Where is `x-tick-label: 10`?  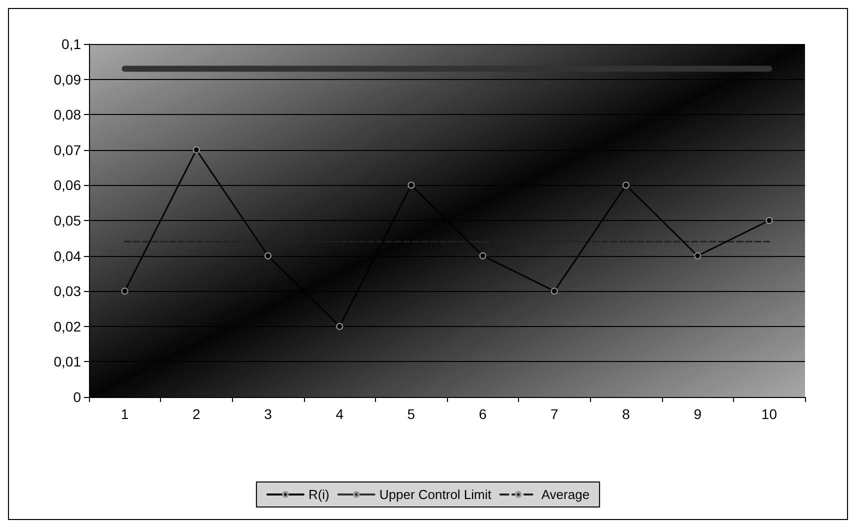 x-tick-label: 10 is located at coordinates (769, 414).